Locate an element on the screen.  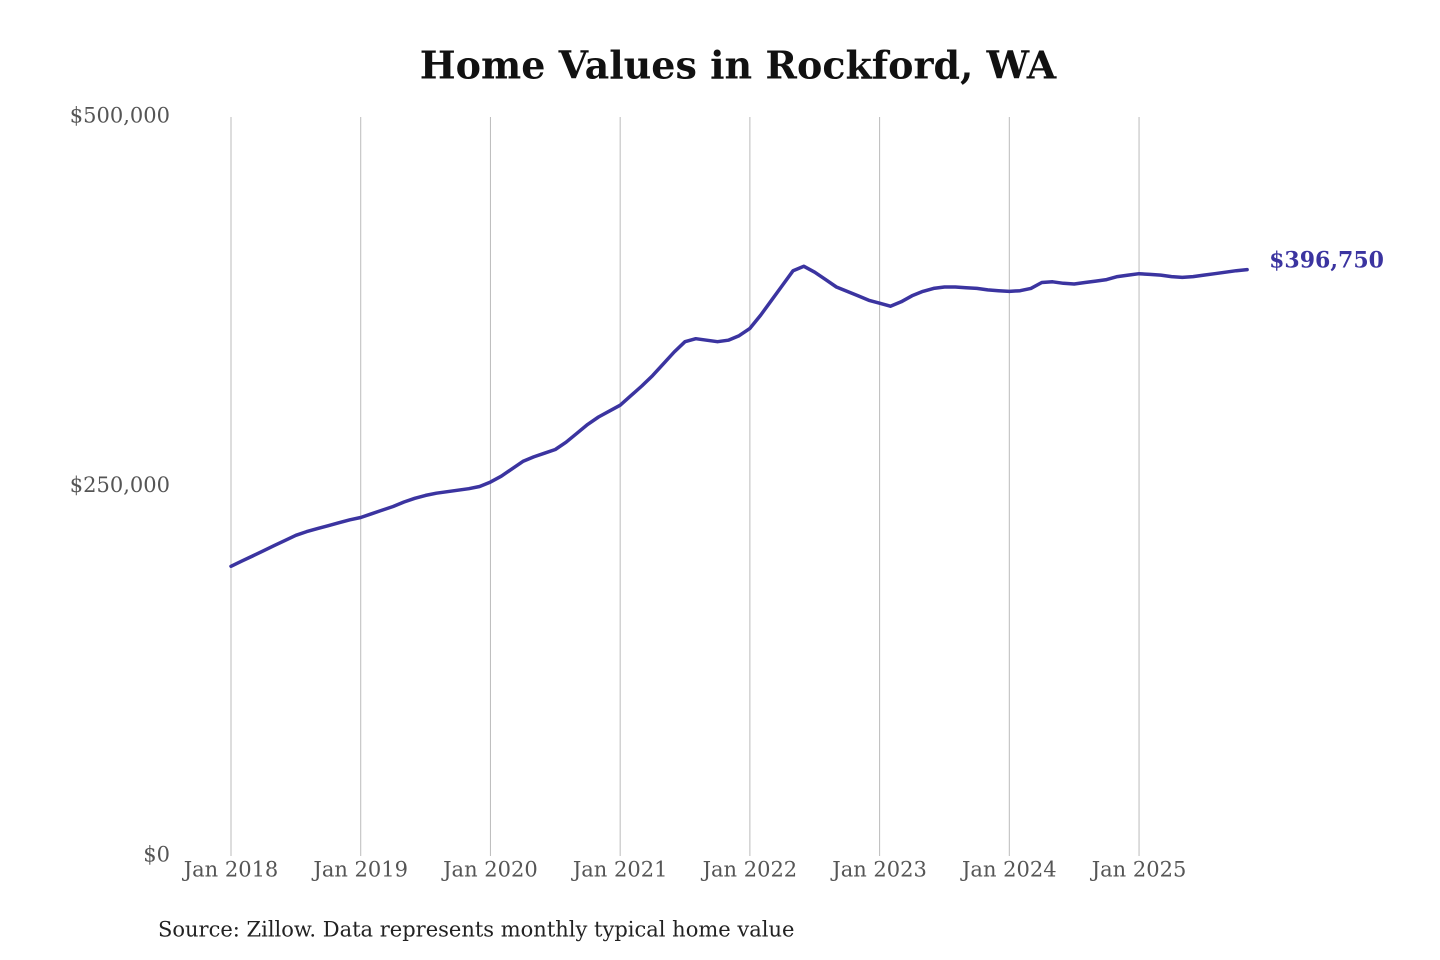
x-tick-label: Jan 2024 is located at coordinates (1008, 870).